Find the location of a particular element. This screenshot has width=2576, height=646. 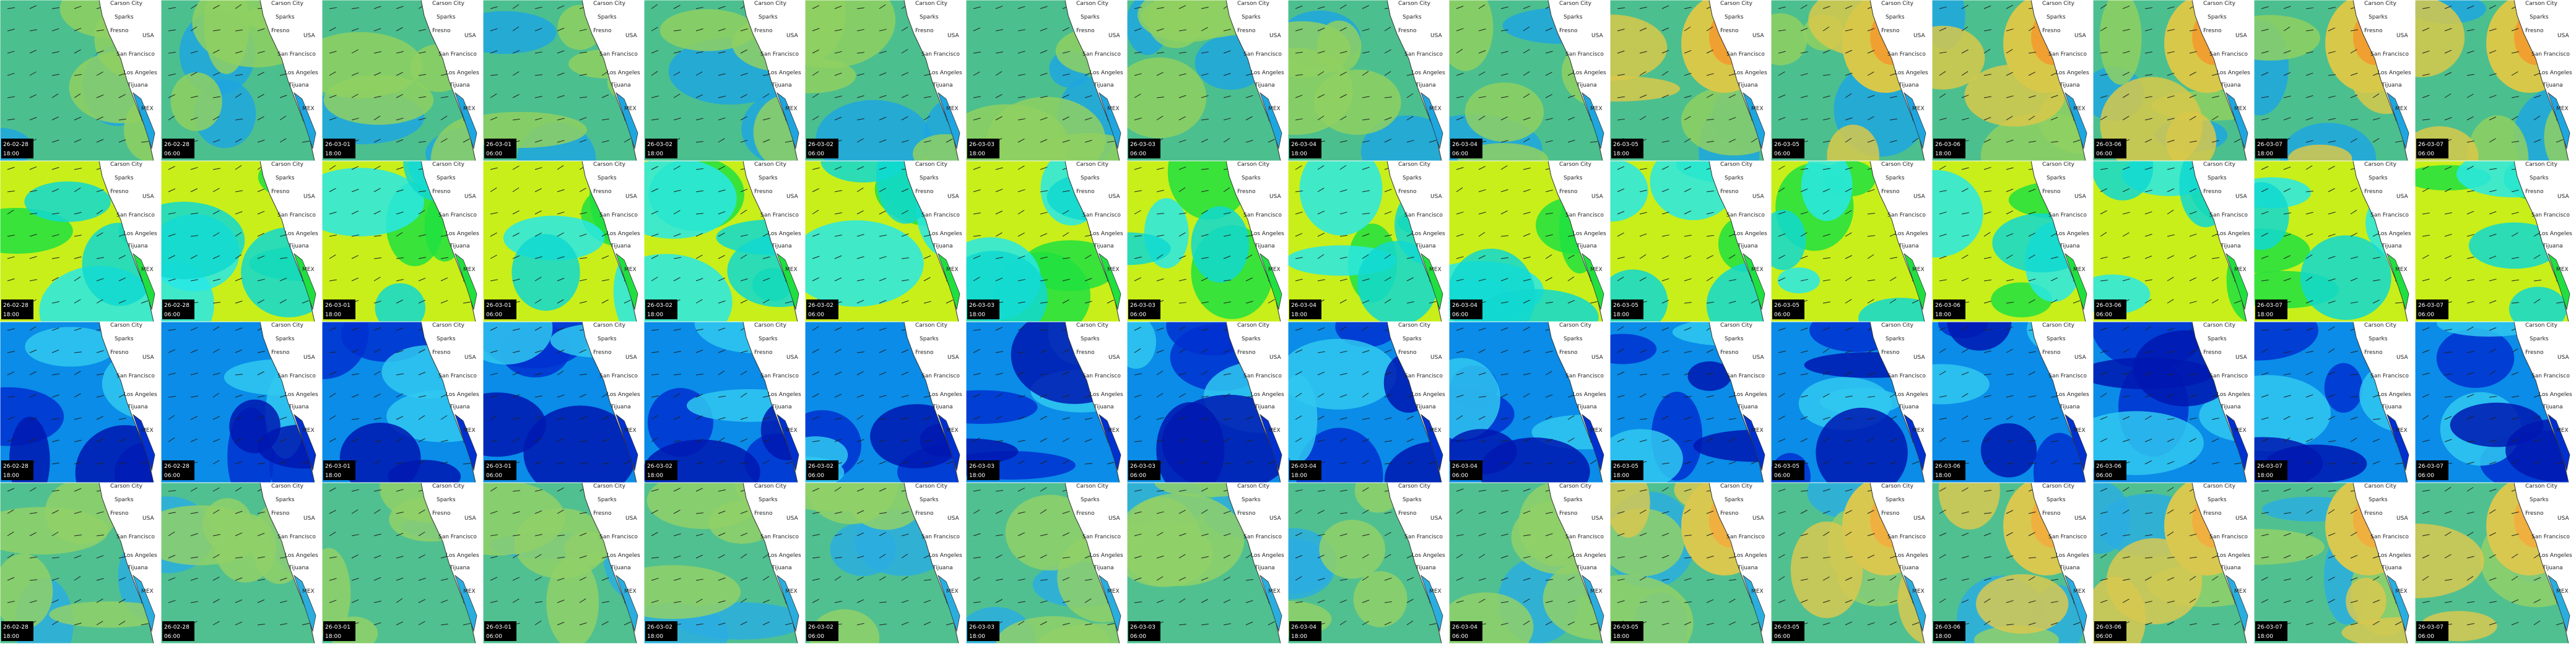

date-label: 26-03-02 is located at coordinates (659, 306).